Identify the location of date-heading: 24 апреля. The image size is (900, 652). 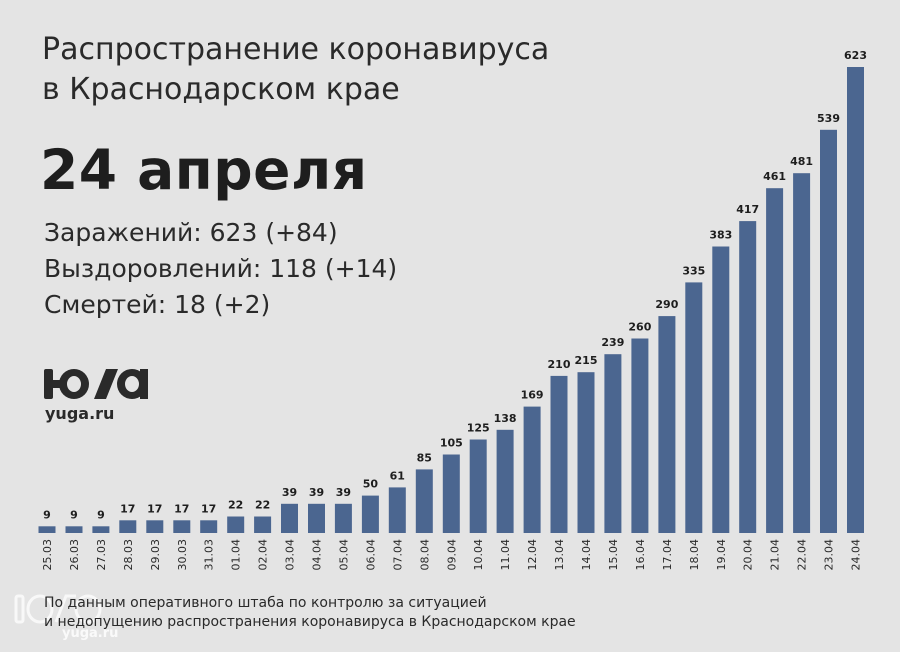
(204, 170).